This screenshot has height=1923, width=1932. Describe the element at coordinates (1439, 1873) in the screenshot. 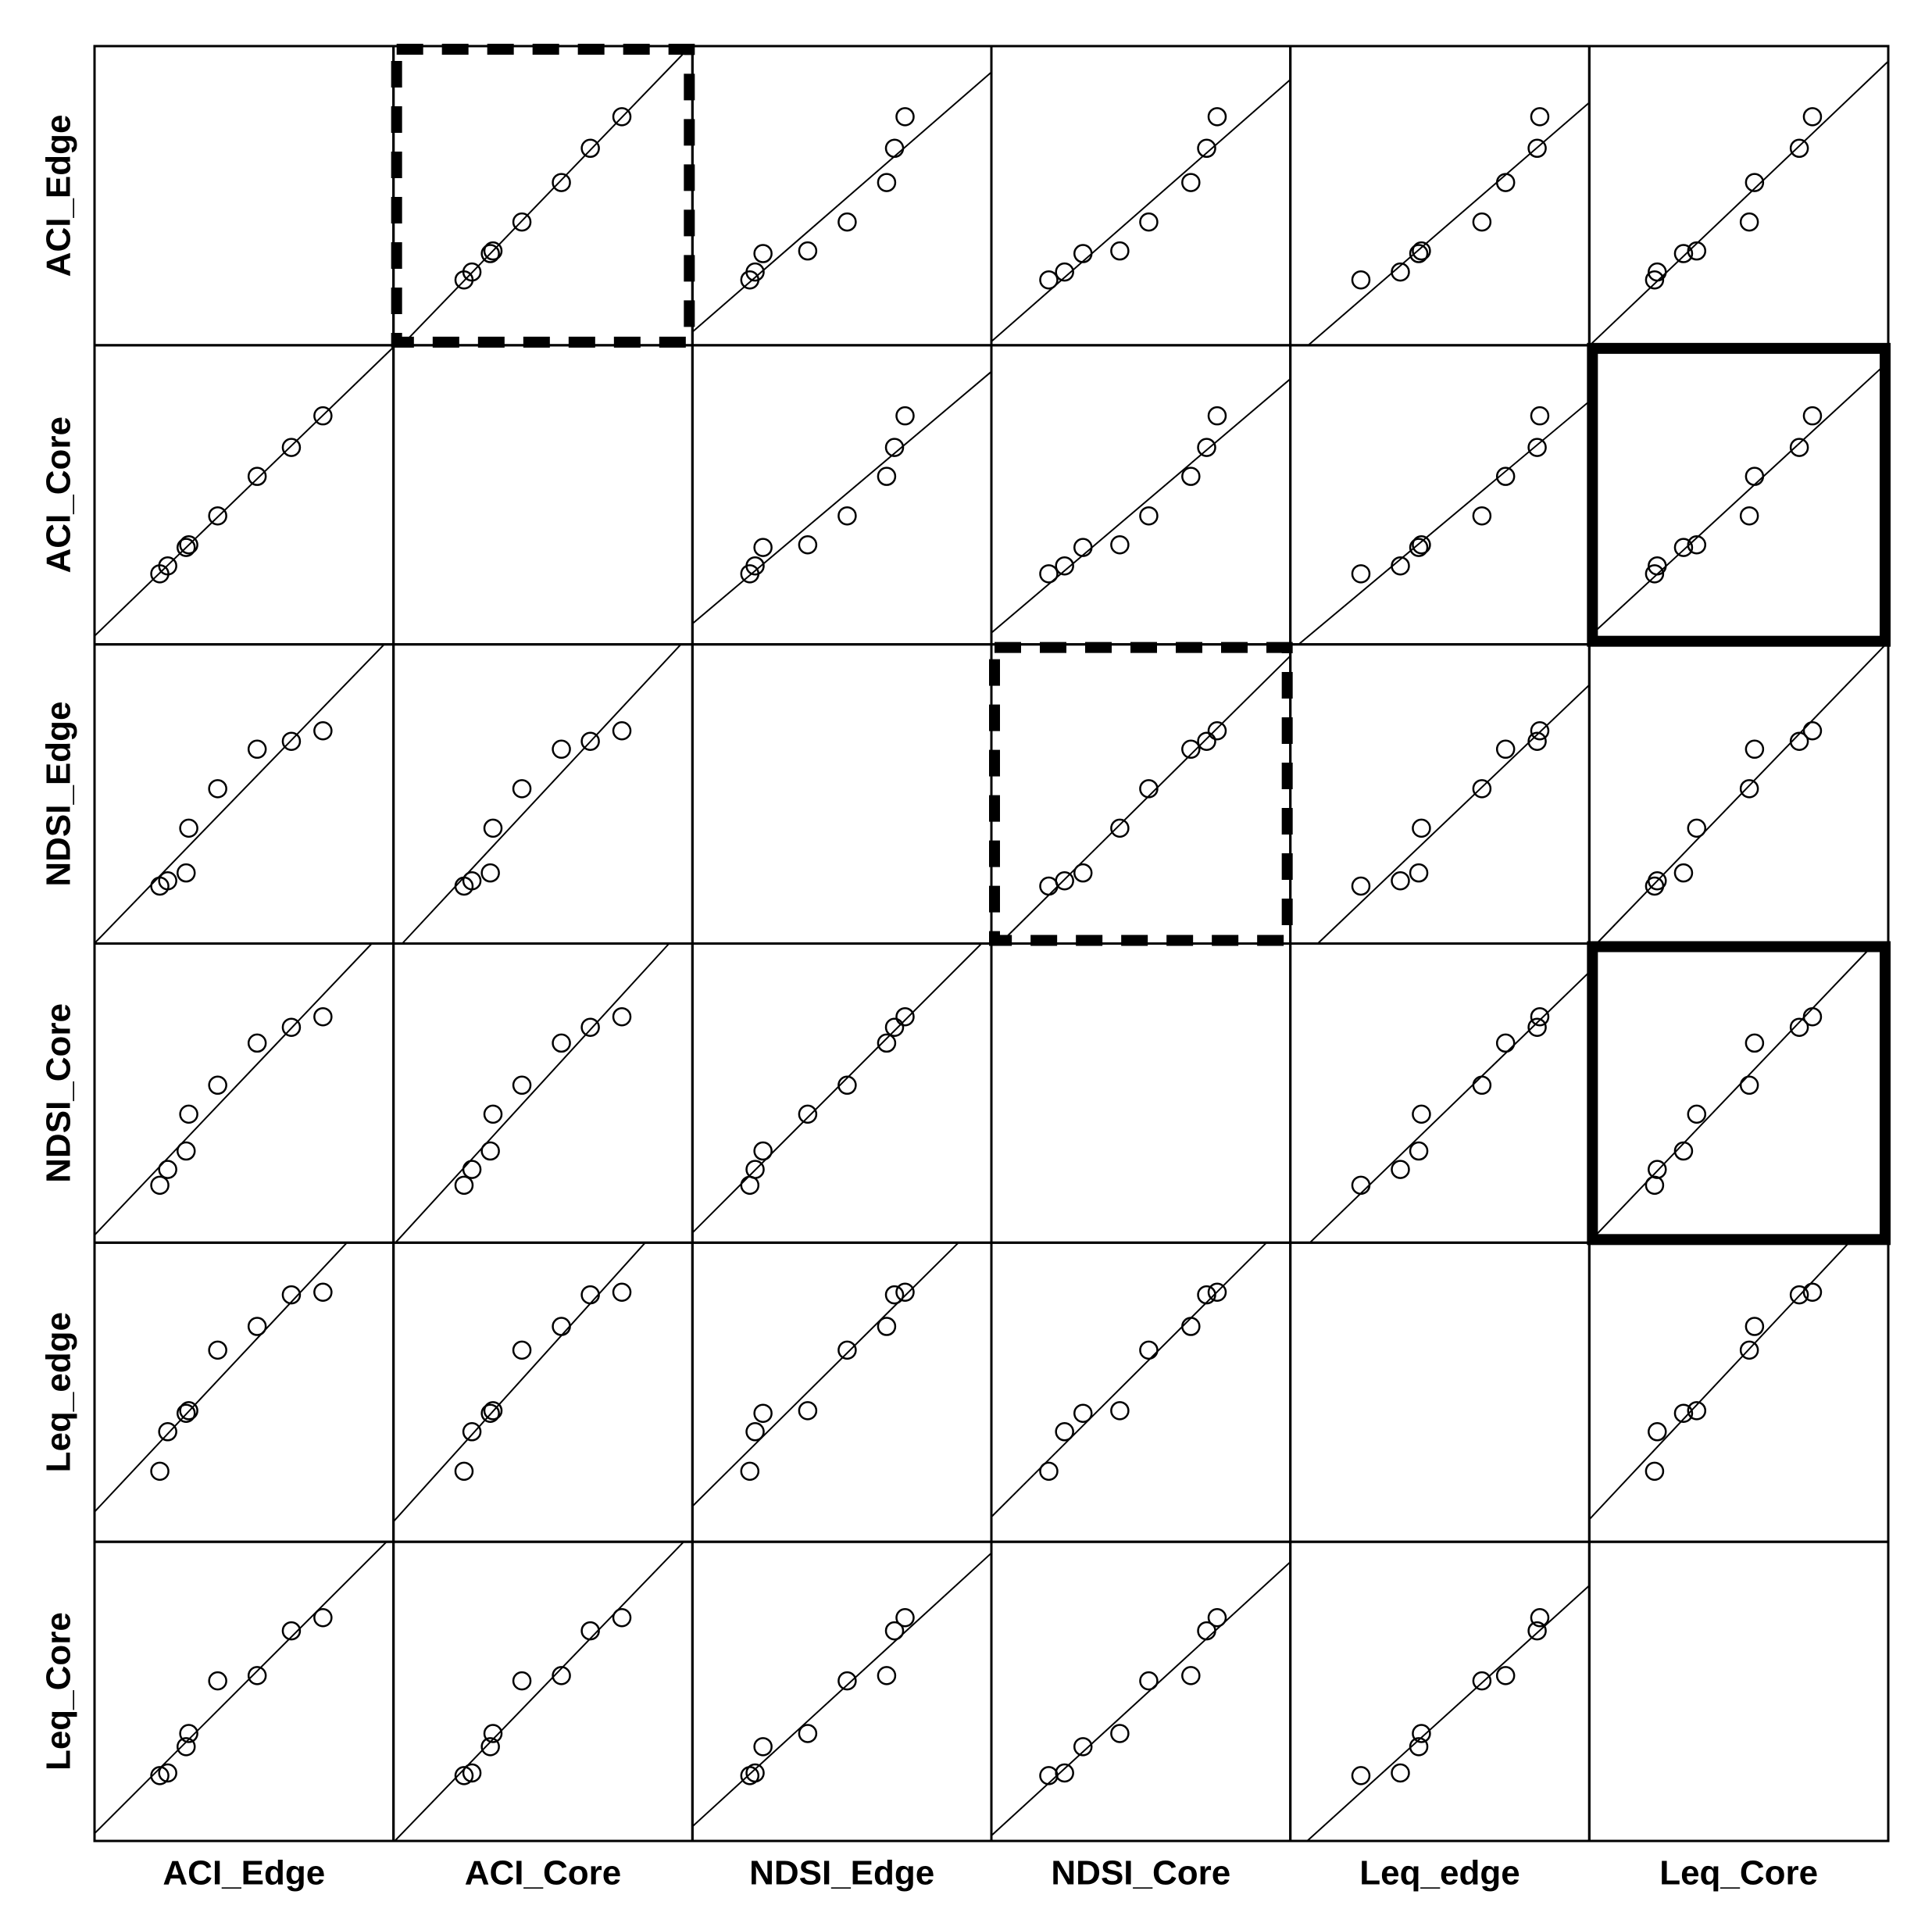

I see `column-label: Leq_edge` at that location.